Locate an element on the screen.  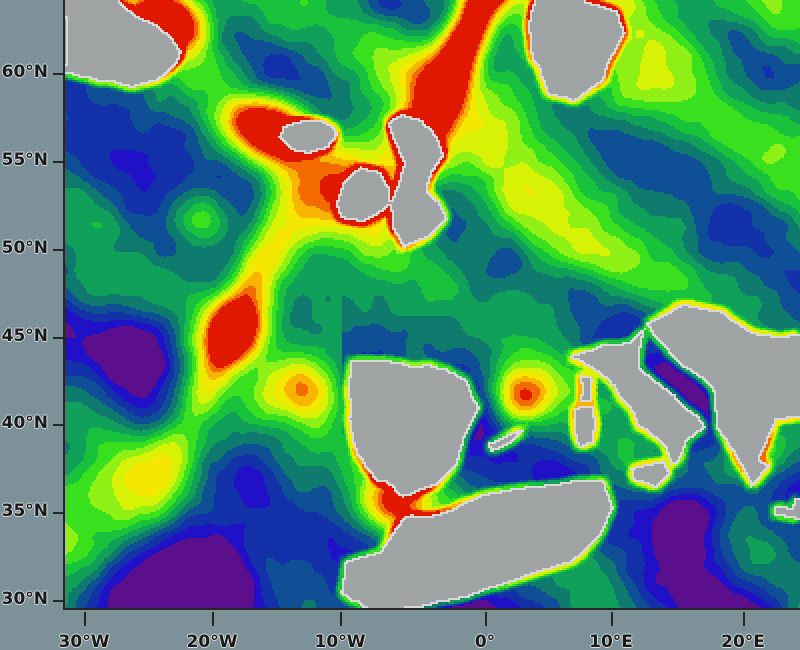
latitude-tick-label: 50°N is located at coordinates (24, 248).